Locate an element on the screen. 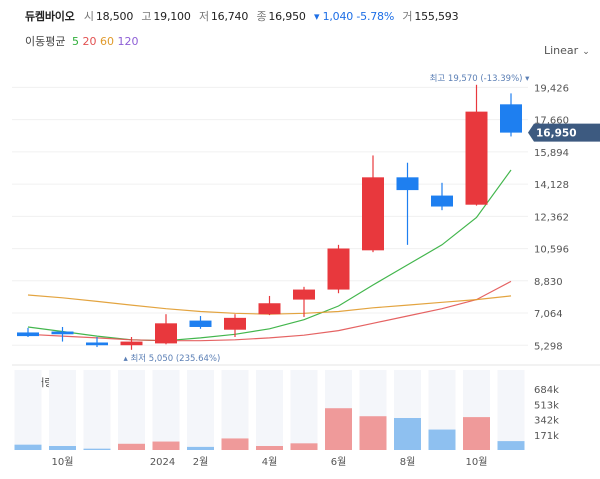 The width and height of the screenshot is (600, 479). ma-5-legend: 5 is located at coordinates (75, 41).